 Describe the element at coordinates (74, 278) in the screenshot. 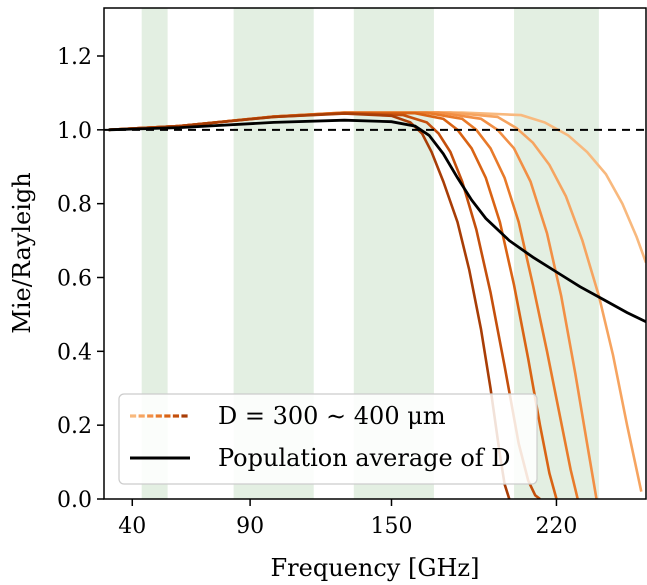

I see `y-tick-label-3: 0.6` at that location.